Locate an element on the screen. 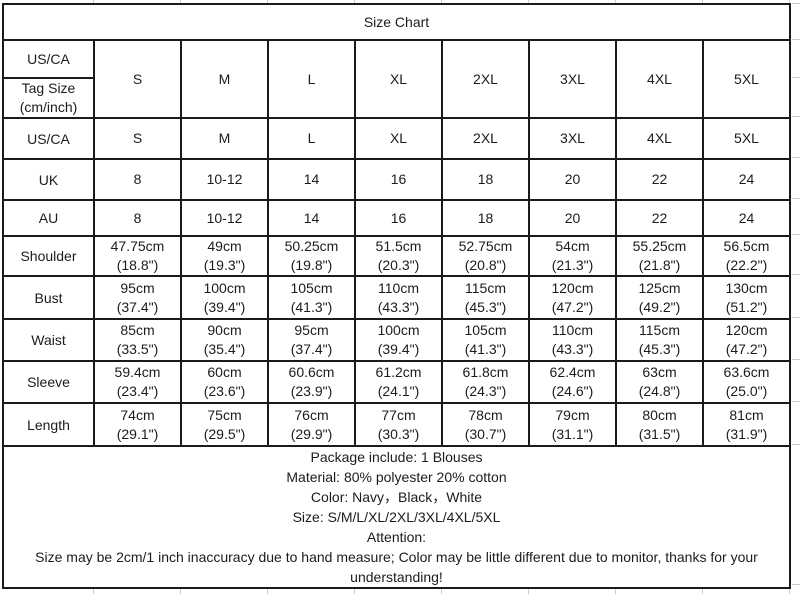  size-cell: 50.25cm (19.8") is located at coordinates (311, 256).